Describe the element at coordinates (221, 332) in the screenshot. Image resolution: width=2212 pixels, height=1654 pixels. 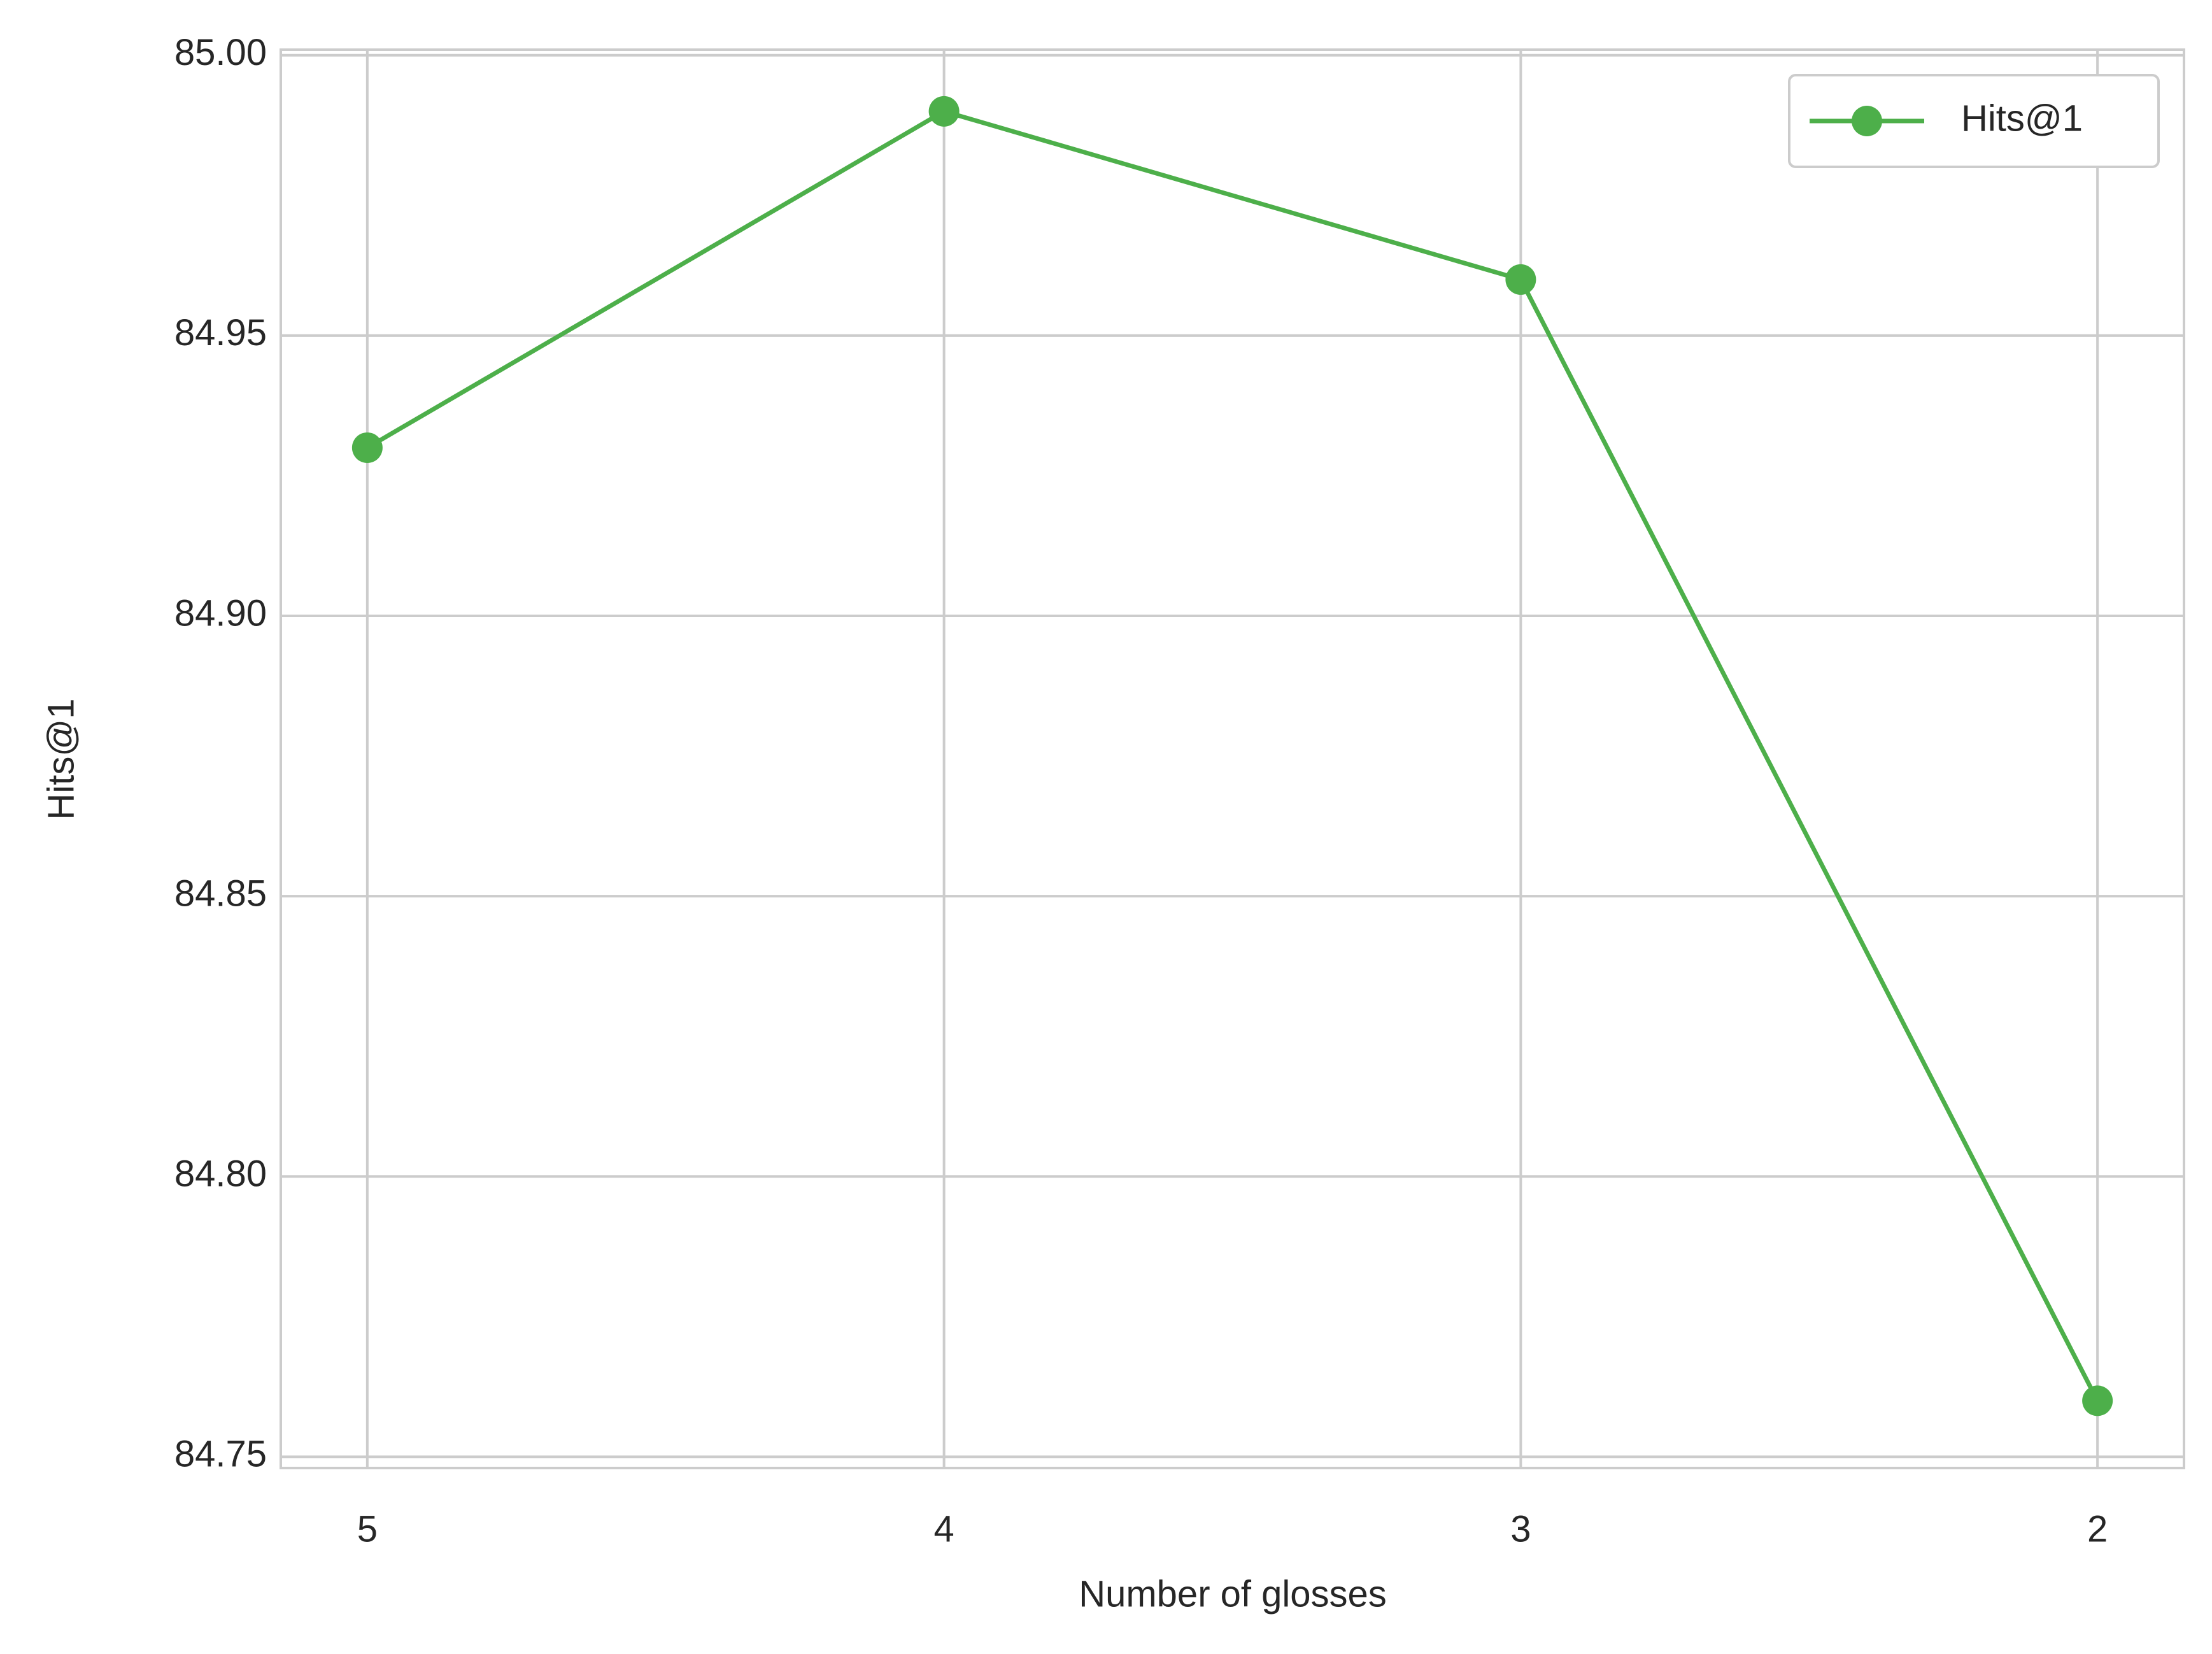
I see `y-tick-label: 84.95` at that location.